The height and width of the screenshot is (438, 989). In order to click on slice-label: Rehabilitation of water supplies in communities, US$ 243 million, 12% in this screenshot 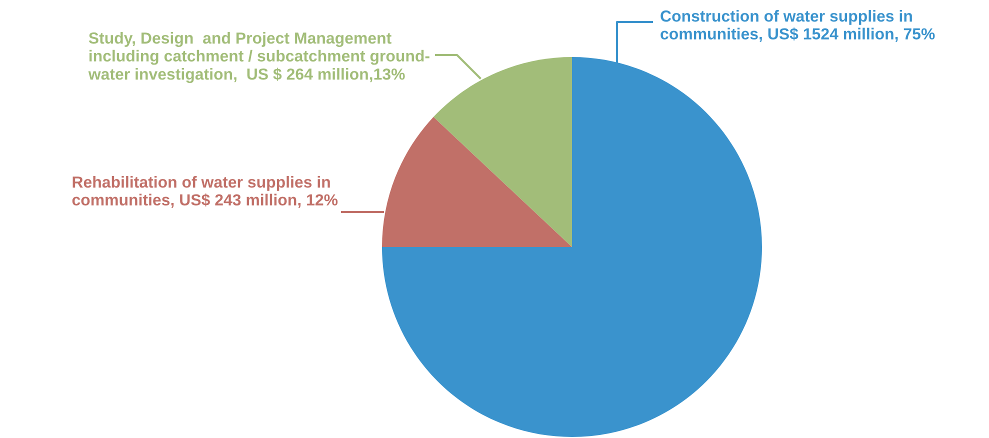, I will do `click(205, 192)`.